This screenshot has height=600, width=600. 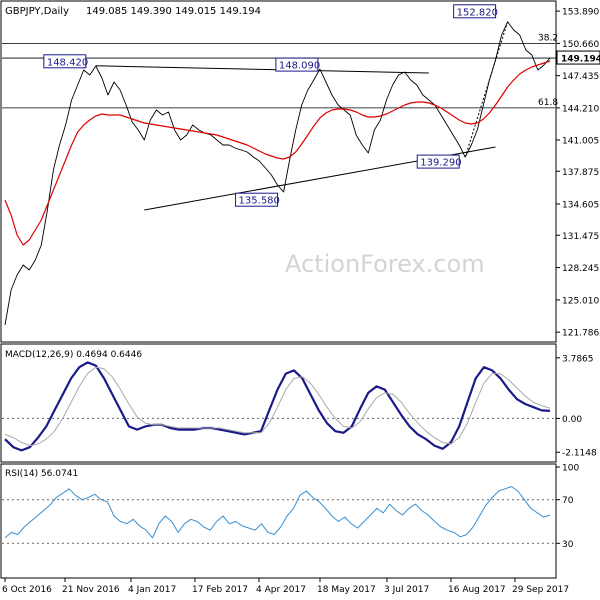 What do you see at coordinates (406, 590) in the screenshot?
I see `x-tick-label: 3 Jul 2017` at bounding box center [406, 590].